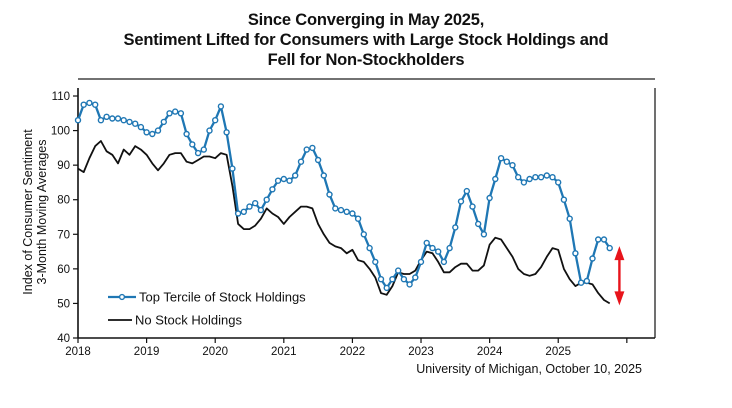  Describe the element at coordinates (28, 212) in the screenshot. I see `y-axis-label-line-1: Index of Consumer Sentiment` at that location.